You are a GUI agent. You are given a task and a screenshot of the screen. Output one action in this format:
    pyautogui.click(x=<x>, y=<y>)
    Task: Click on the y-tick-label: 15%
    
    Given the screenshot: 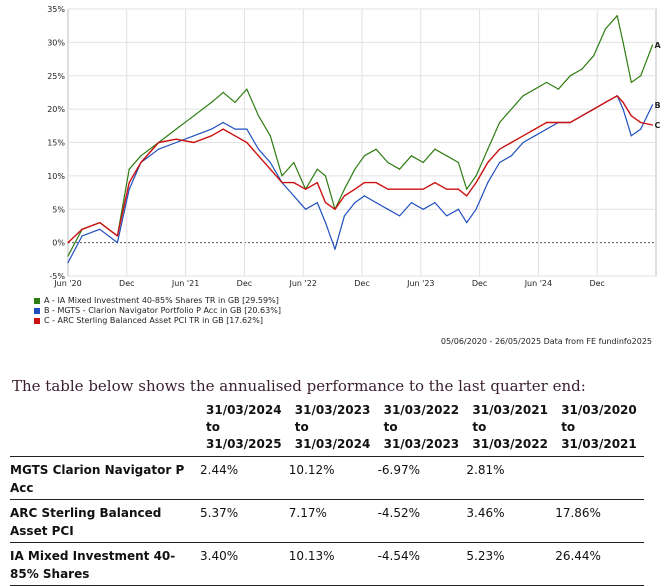 What is the action you would take?
    pyautogui.click(x=56, y=143)
    